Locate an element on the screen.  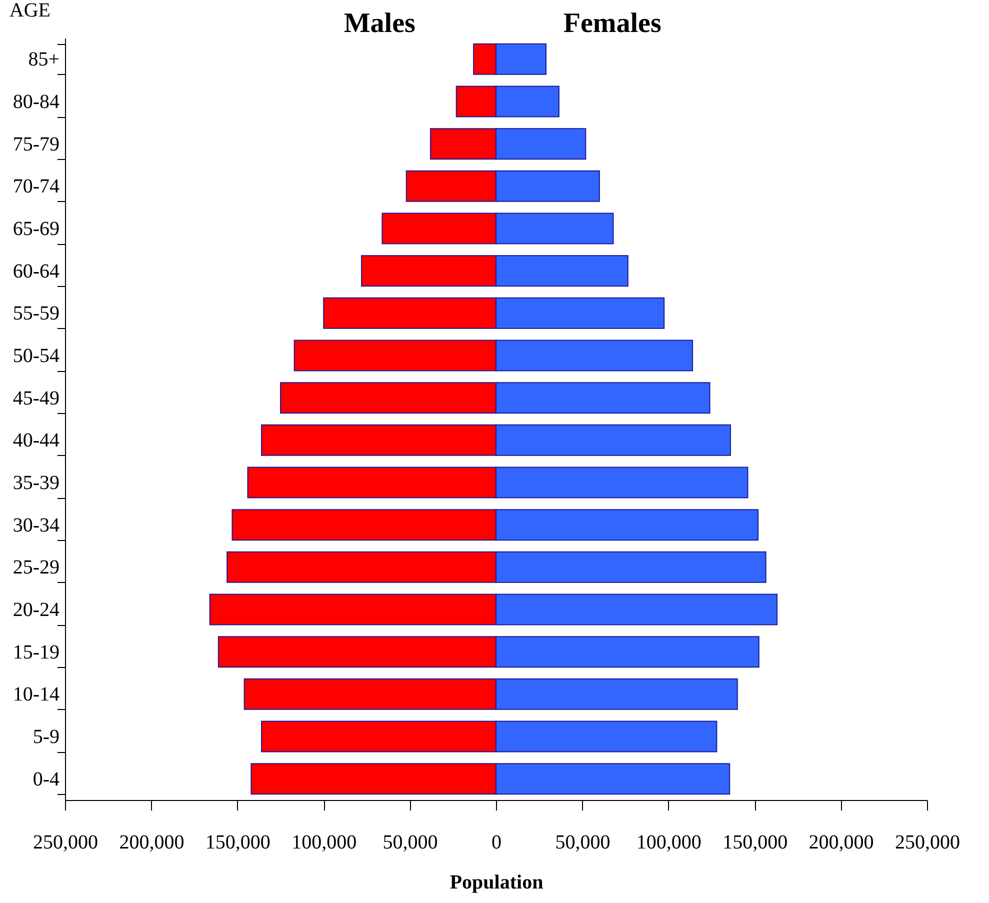
text: Males is located at coordinates (380, 23).